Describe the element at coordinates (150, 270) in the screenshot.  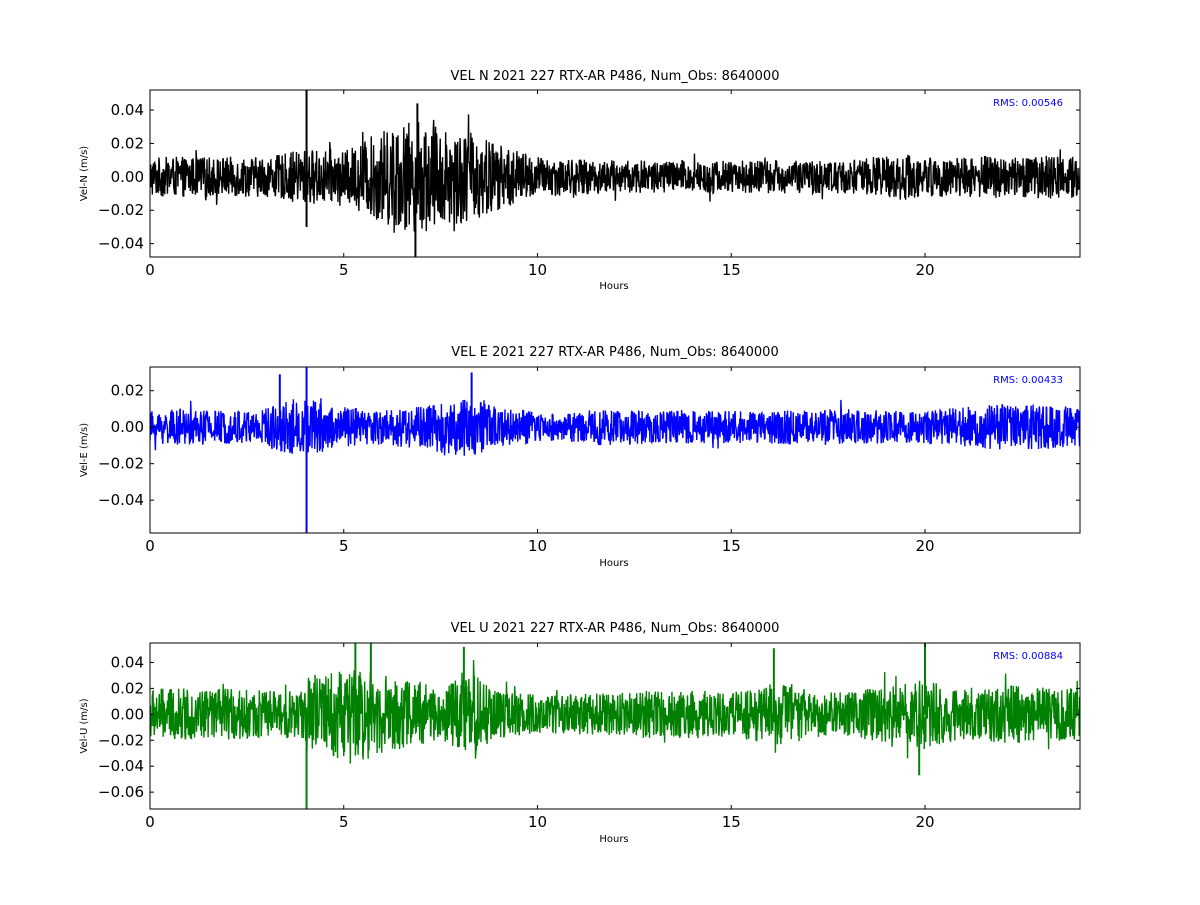
I see `x-tick-label-north-0: 0` at that location.